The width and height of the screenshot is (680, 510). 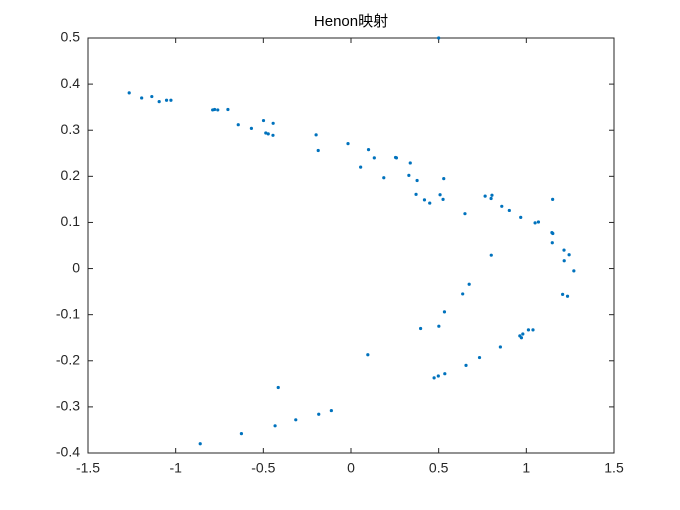 What do you see at coordinates (71, 221) in the screenshot?
I see `y-tick-label: 0.1` at bounding box center [71, 221].